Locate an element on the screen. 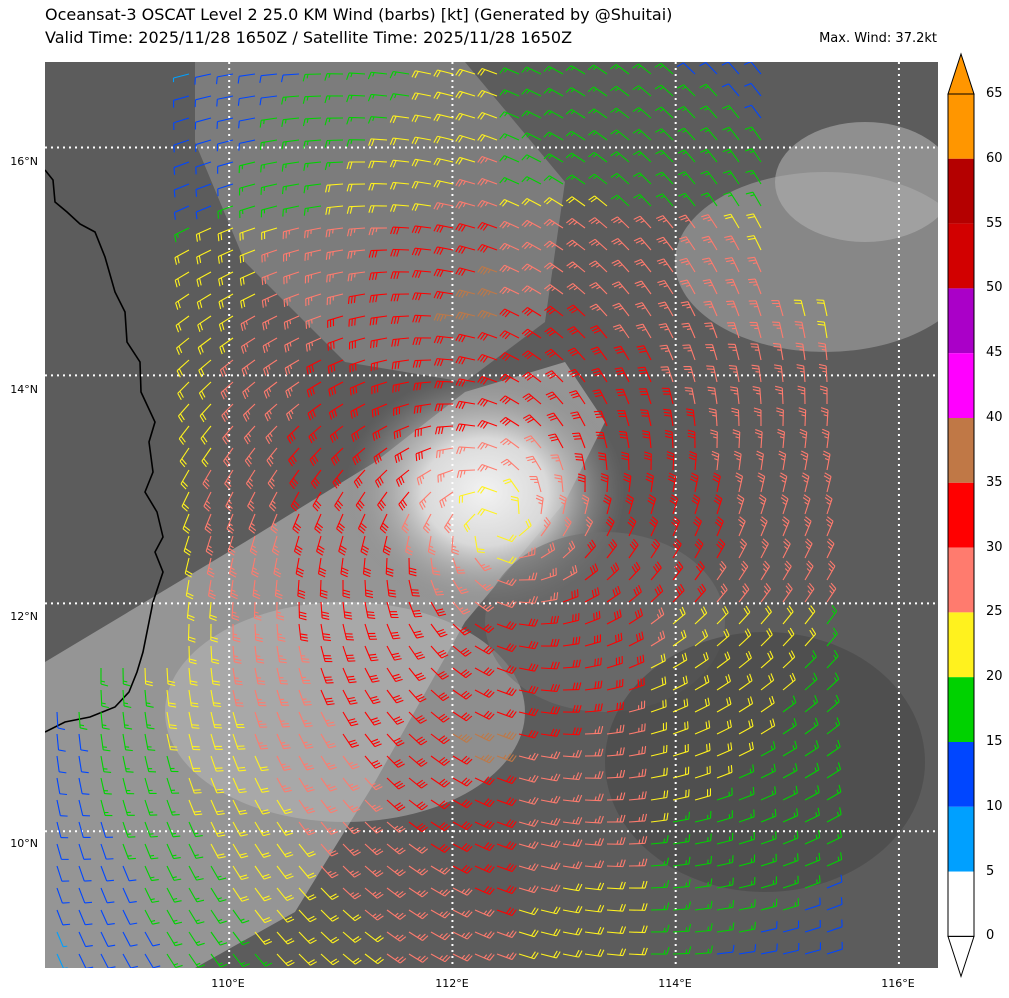  colorbar-segment is located at coordinates (961, 839).